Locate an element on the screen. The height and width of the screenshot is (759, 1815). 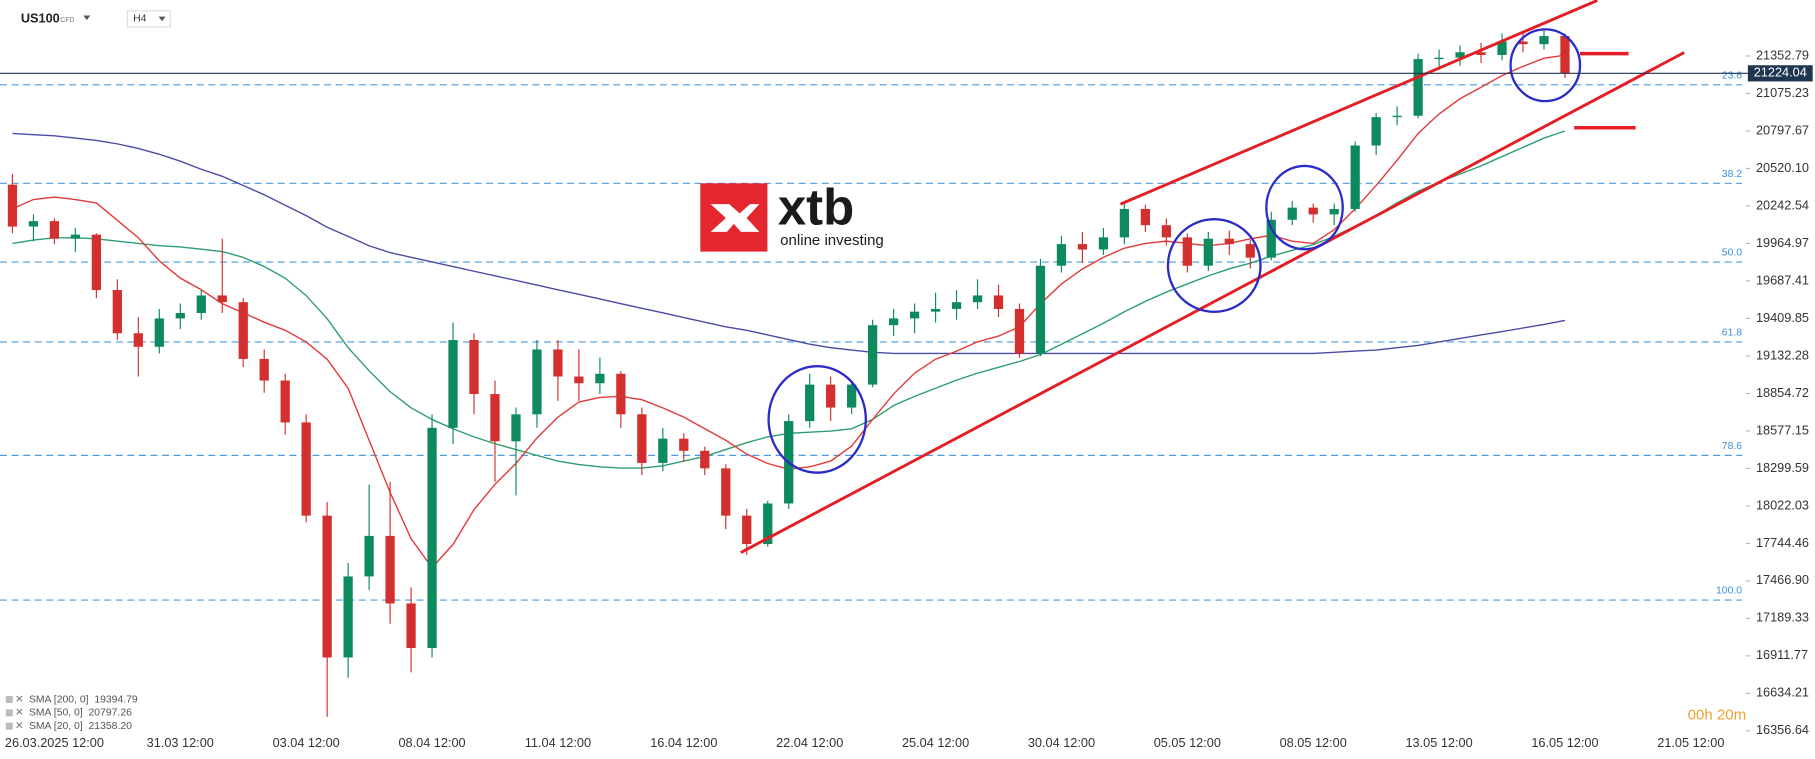
y-tick-label: 20797.67 is located at coordinates (1782, 129).